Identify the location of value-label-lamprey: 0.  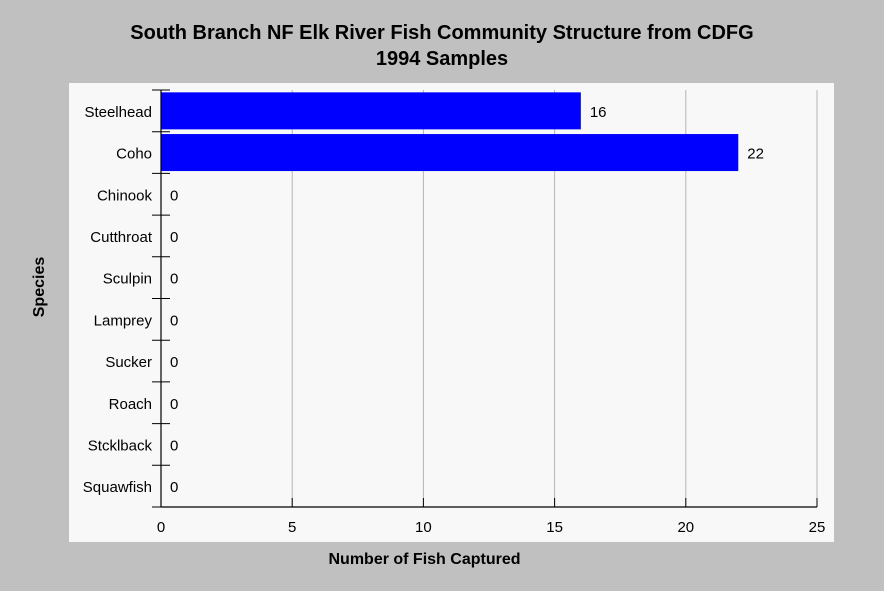
(174, 320).